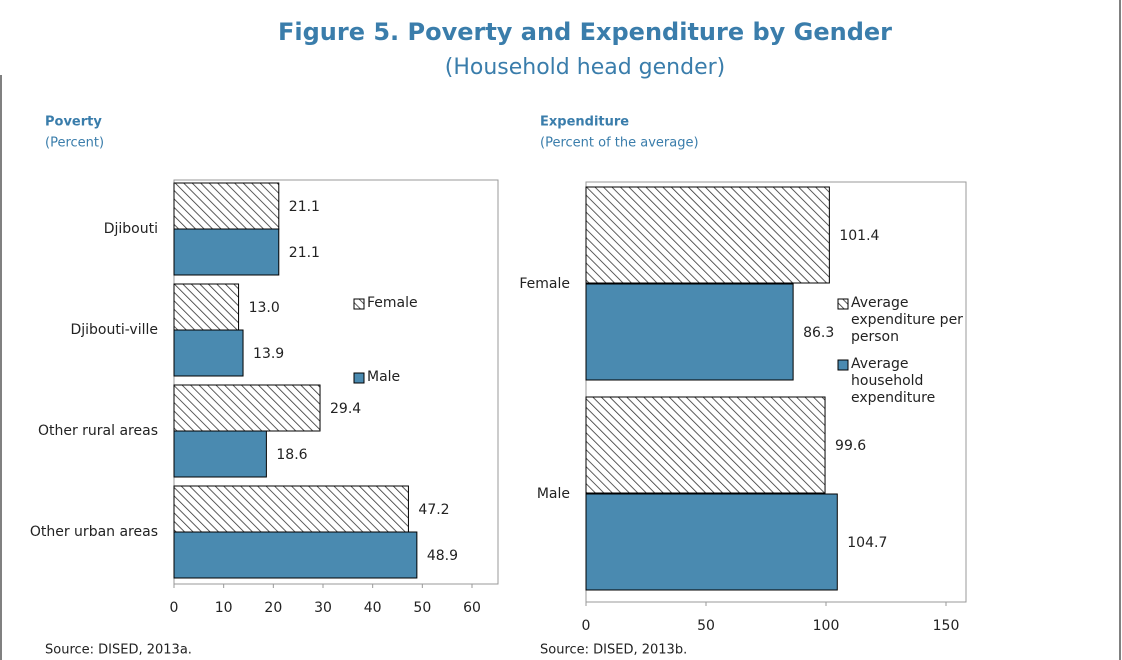 The image size is (1122, 660). What do you see at coordinates (94, 532) in the screenshot?
I see `category-label: Other urban areas` at bounding box center [94, 532].